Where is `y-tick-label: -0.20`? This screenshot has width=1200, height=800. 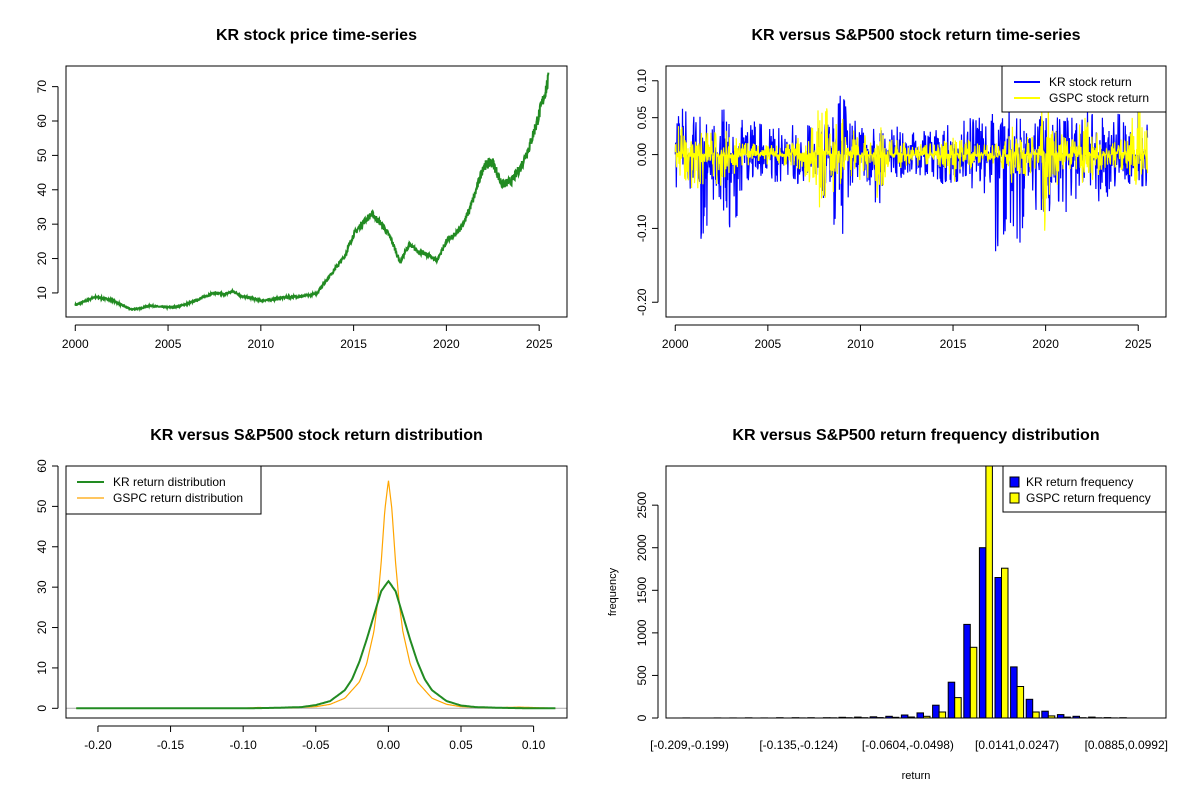
y-tick-label: -0.20 is located at coordinates (642, 302).